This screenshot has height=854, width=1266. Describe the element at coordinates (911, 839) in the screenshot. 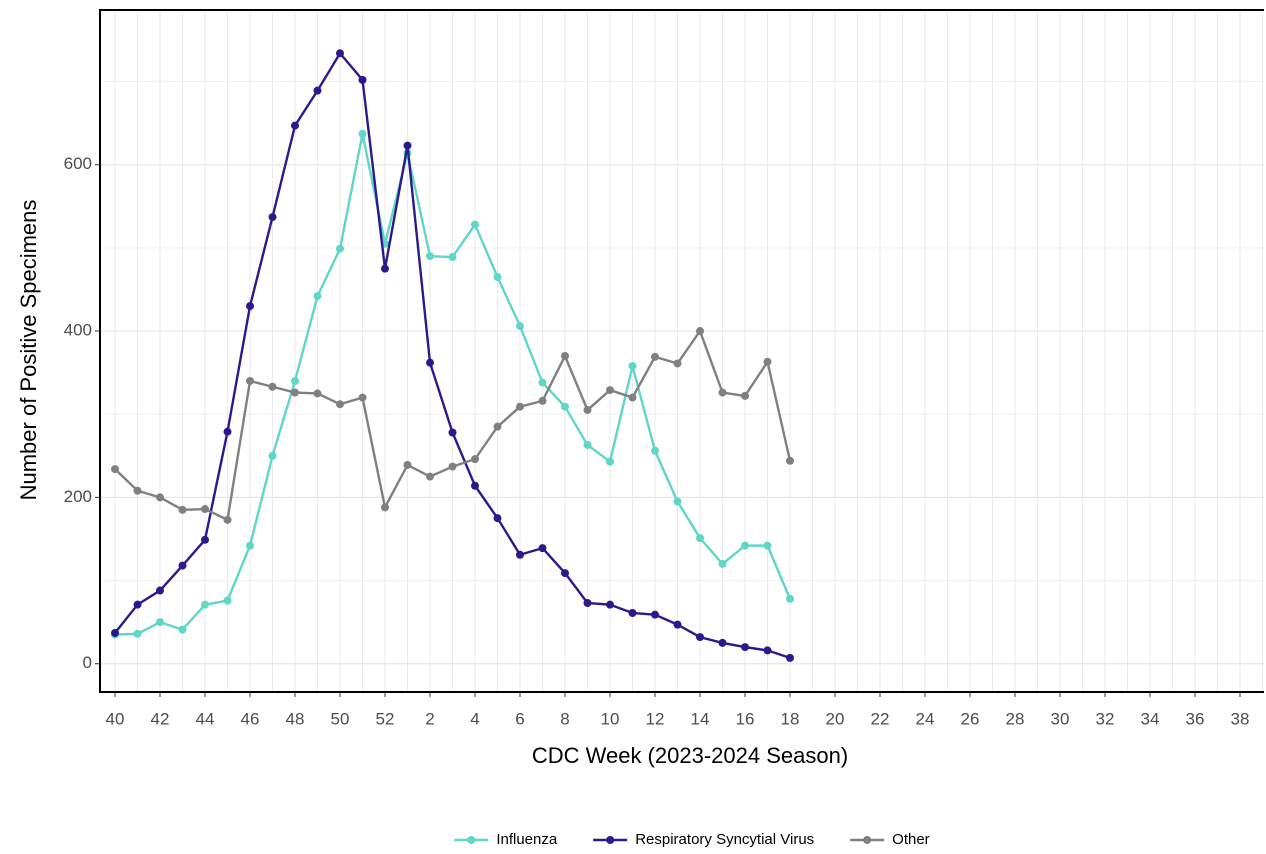

I see `legend-label: Other` at that location.